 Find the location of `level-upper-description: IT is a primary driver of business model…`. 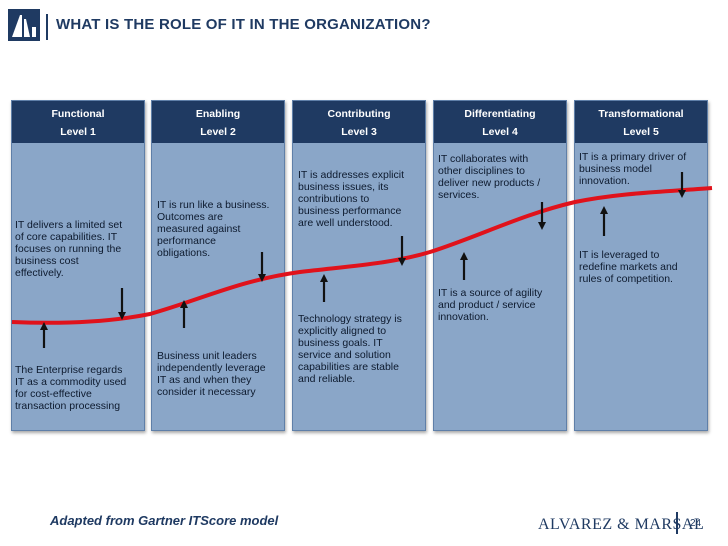

level-upper-description: IT is a primary driver of business model… is located at coordinates (633, 169).